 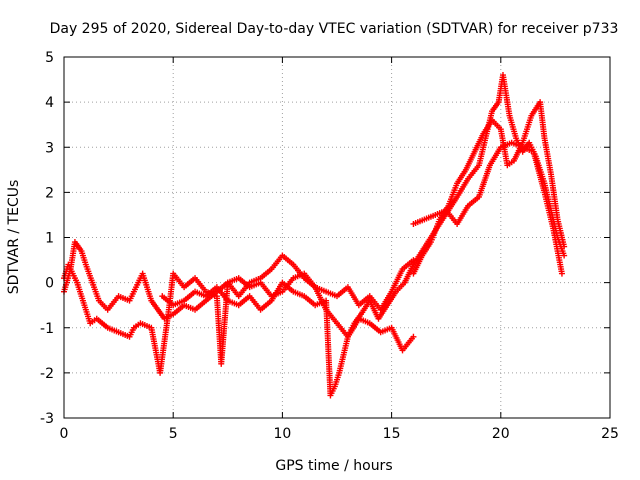 I want to click on y-tick-label: 3, so click(x=49, y=148).